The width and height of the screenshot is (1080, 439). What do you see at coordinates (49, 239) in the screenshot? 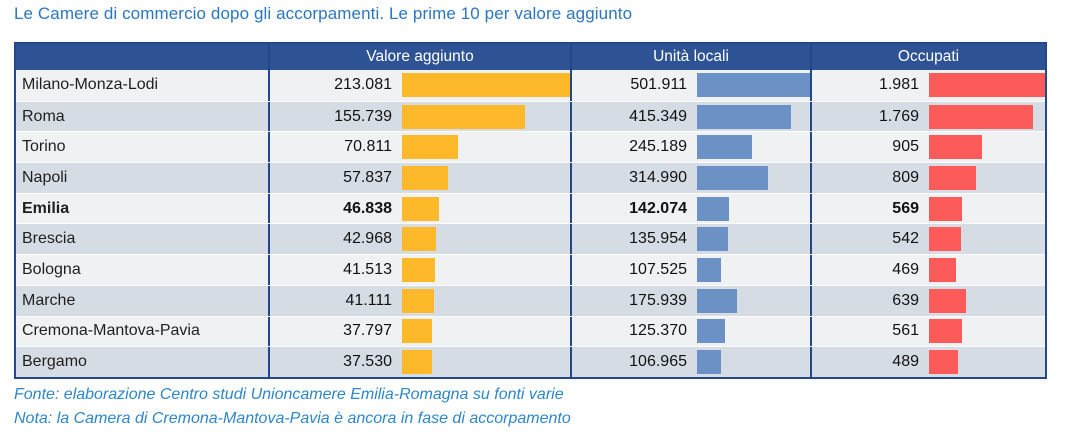
I see `row-label: Brescia` at bounding box center [49, 239].